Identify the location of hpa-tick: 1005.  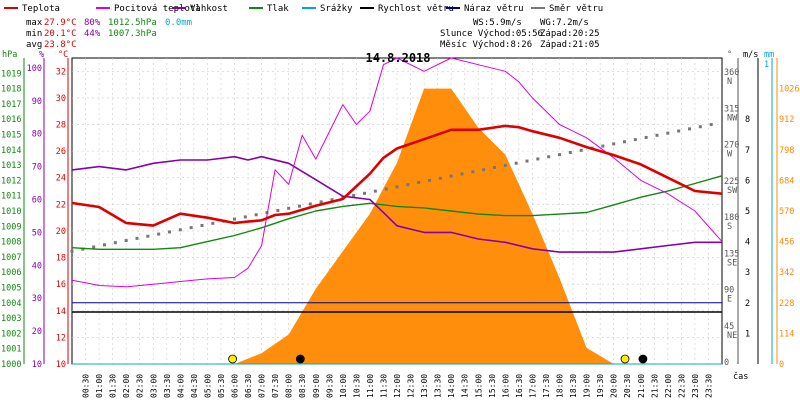
(11, 289).